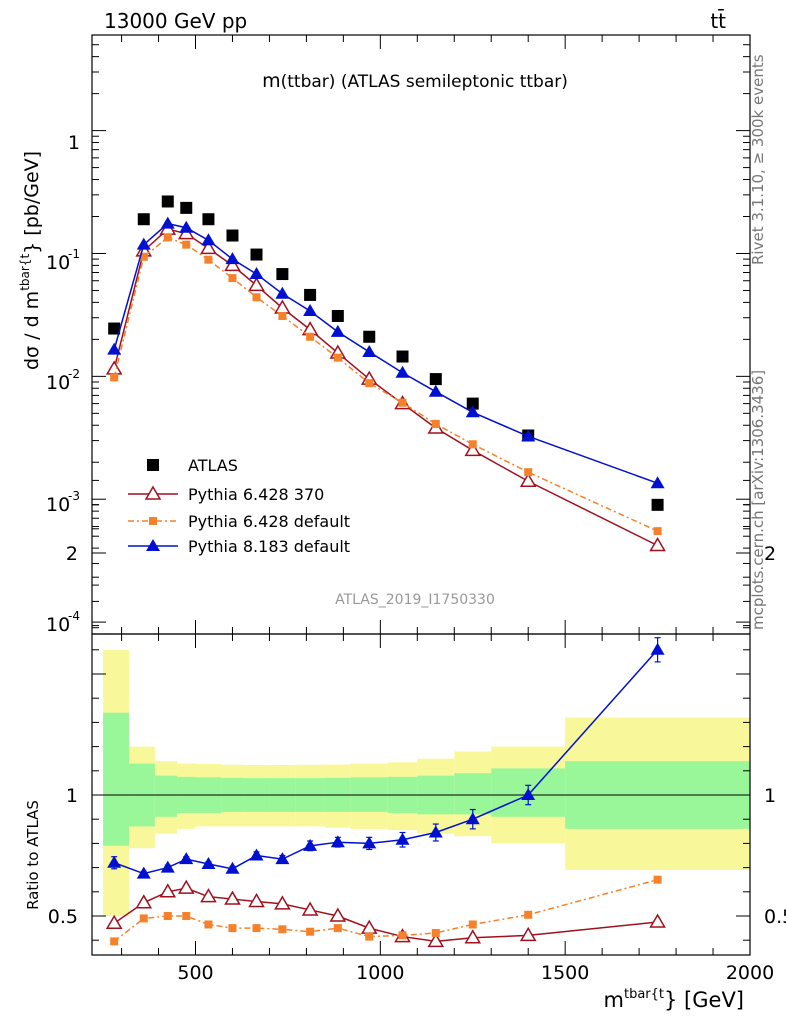  I want to click on legend-label-pythia8-default: Pythia 8.183 default, so click(269, 546).